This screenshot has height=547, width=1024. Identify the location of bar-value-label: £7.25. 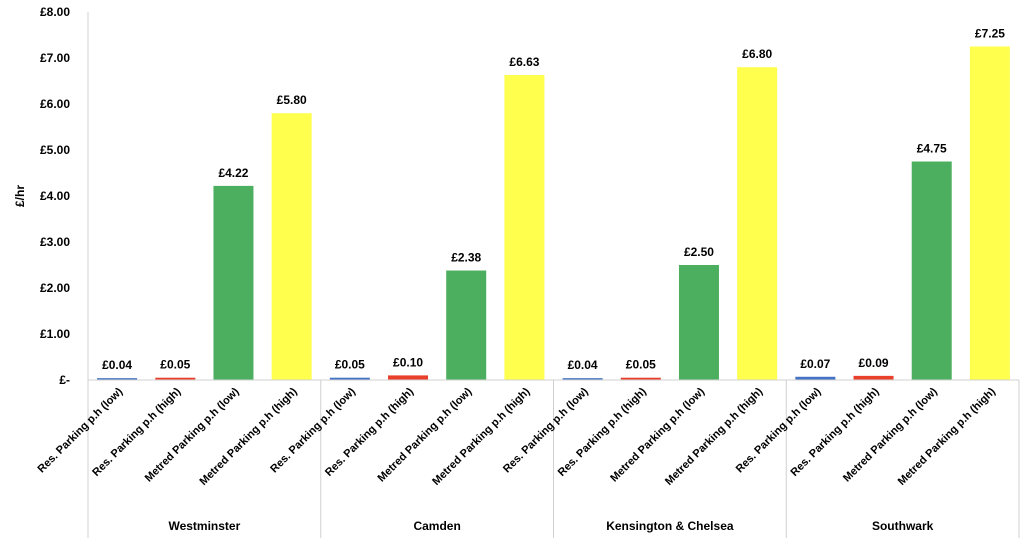
(990, 34).